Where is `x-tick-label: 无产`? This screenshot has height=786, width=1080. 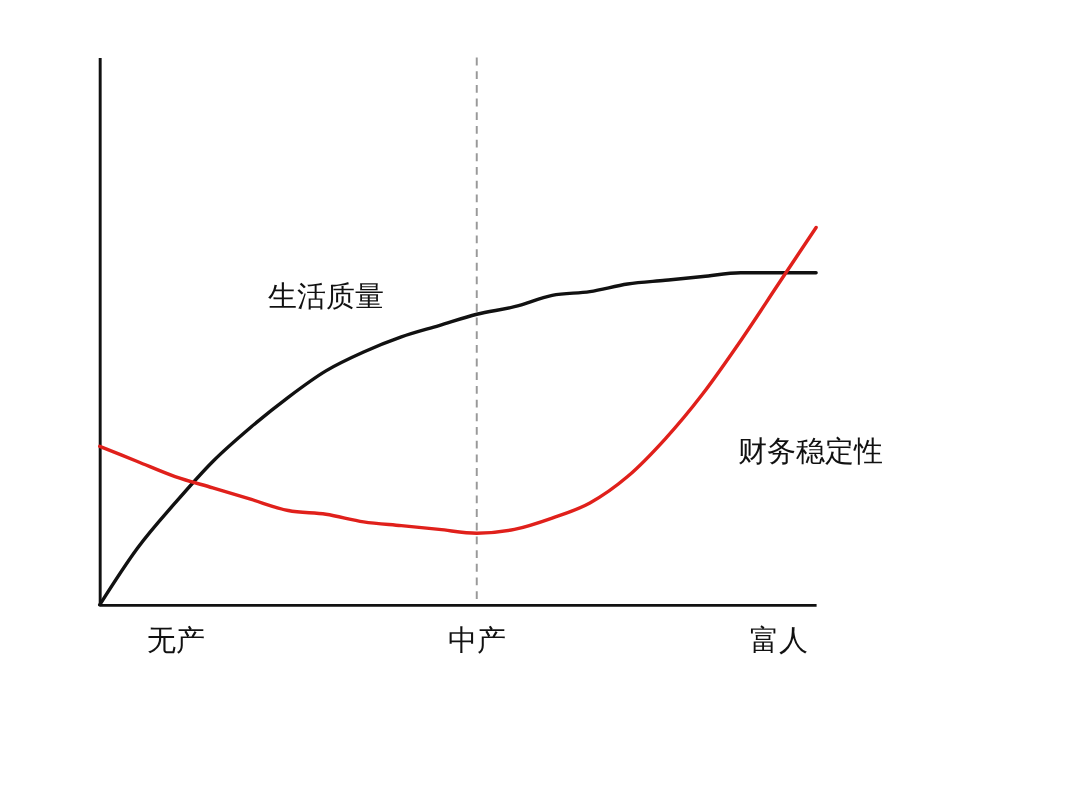 x-tick-label: 无产 is located at coordinates (175, 640).